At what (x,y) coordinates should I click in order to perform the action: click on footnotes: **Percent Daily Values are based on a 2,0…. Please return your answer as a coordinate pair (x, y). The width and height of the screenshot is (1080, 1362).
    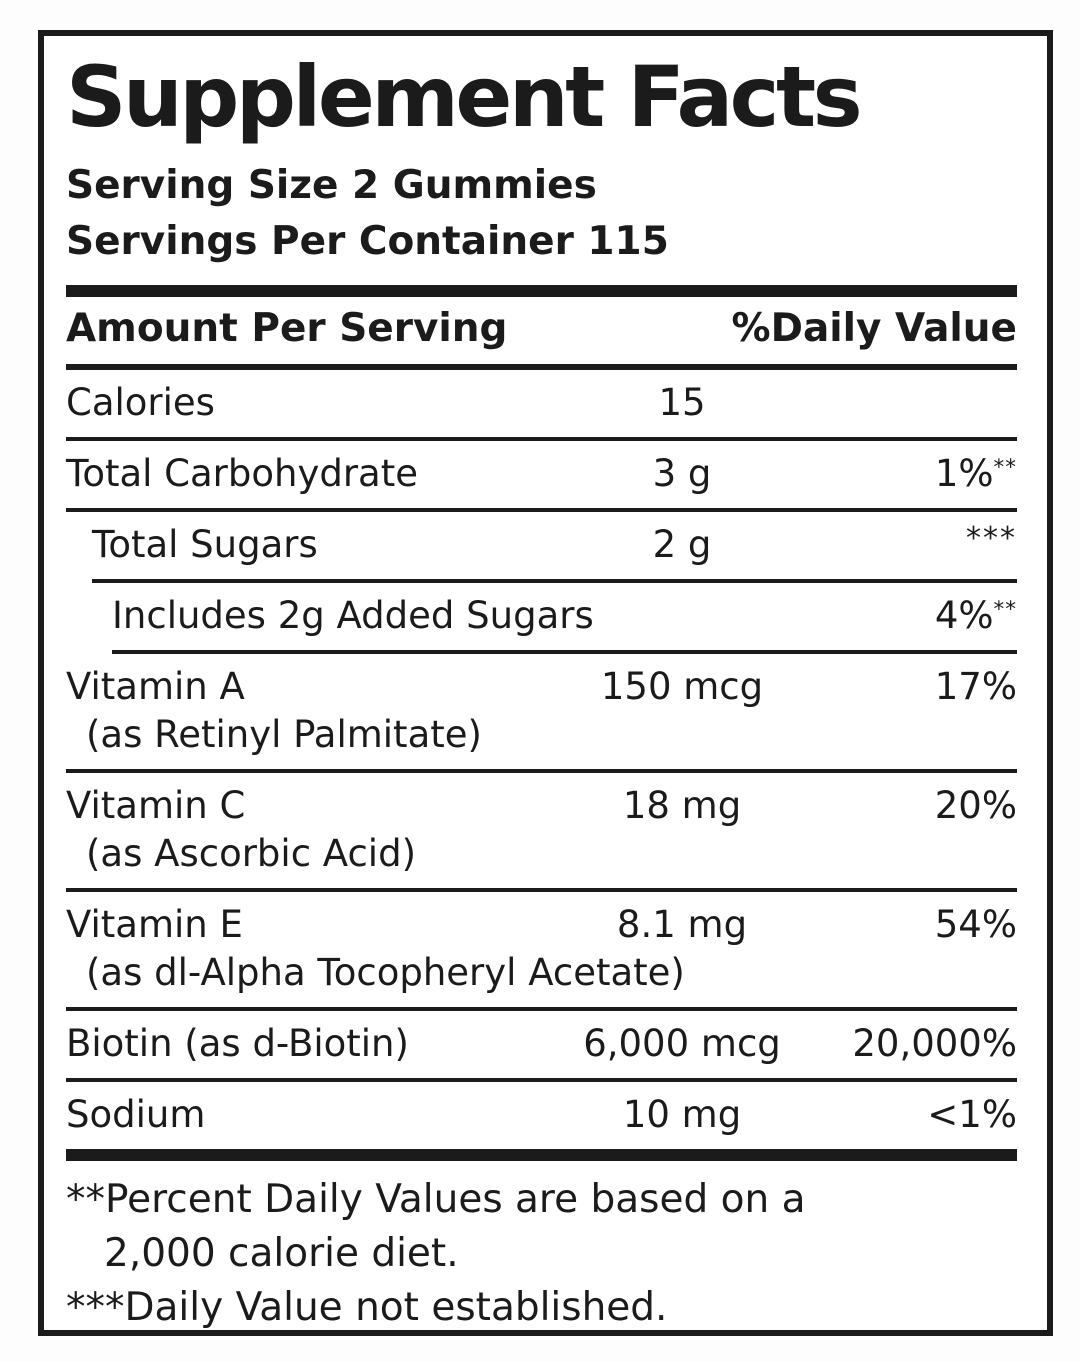
    Looking at the image, I should click on (541, 1245).